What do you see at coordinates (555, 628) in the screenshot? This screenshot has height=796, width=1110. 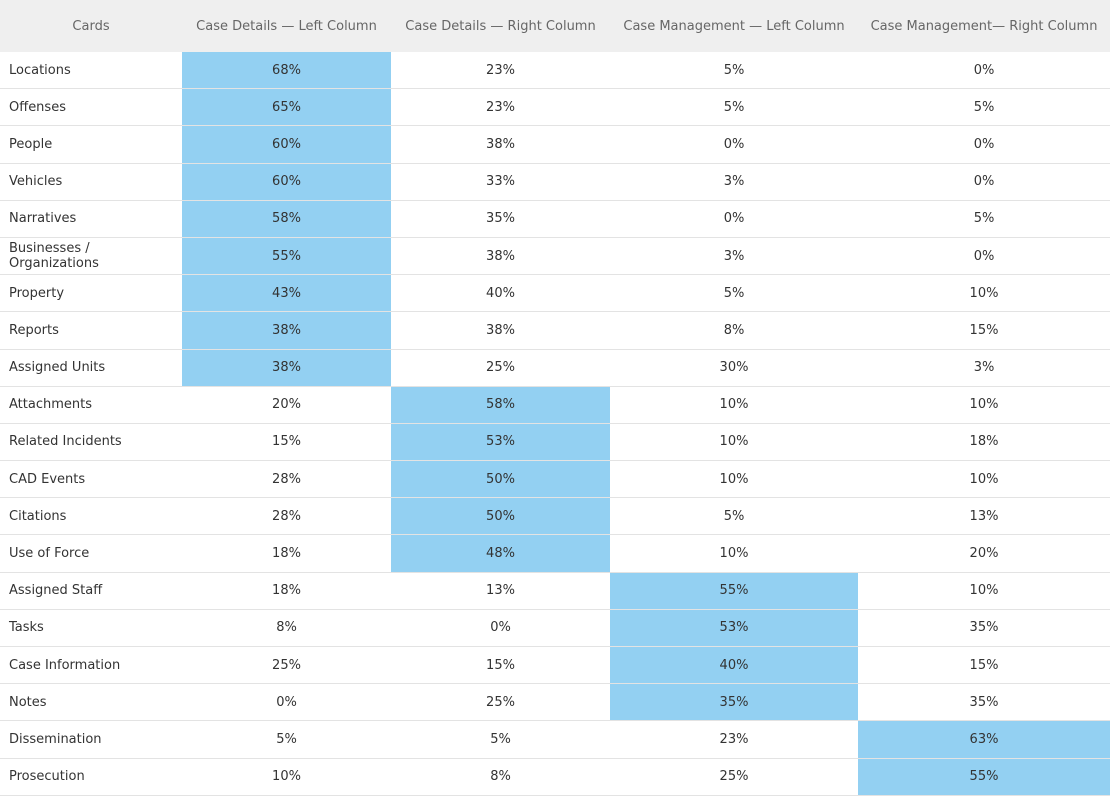 I see `table-row: Tasks 8% 0% 53% 35%` at bounding box center [555, 628].